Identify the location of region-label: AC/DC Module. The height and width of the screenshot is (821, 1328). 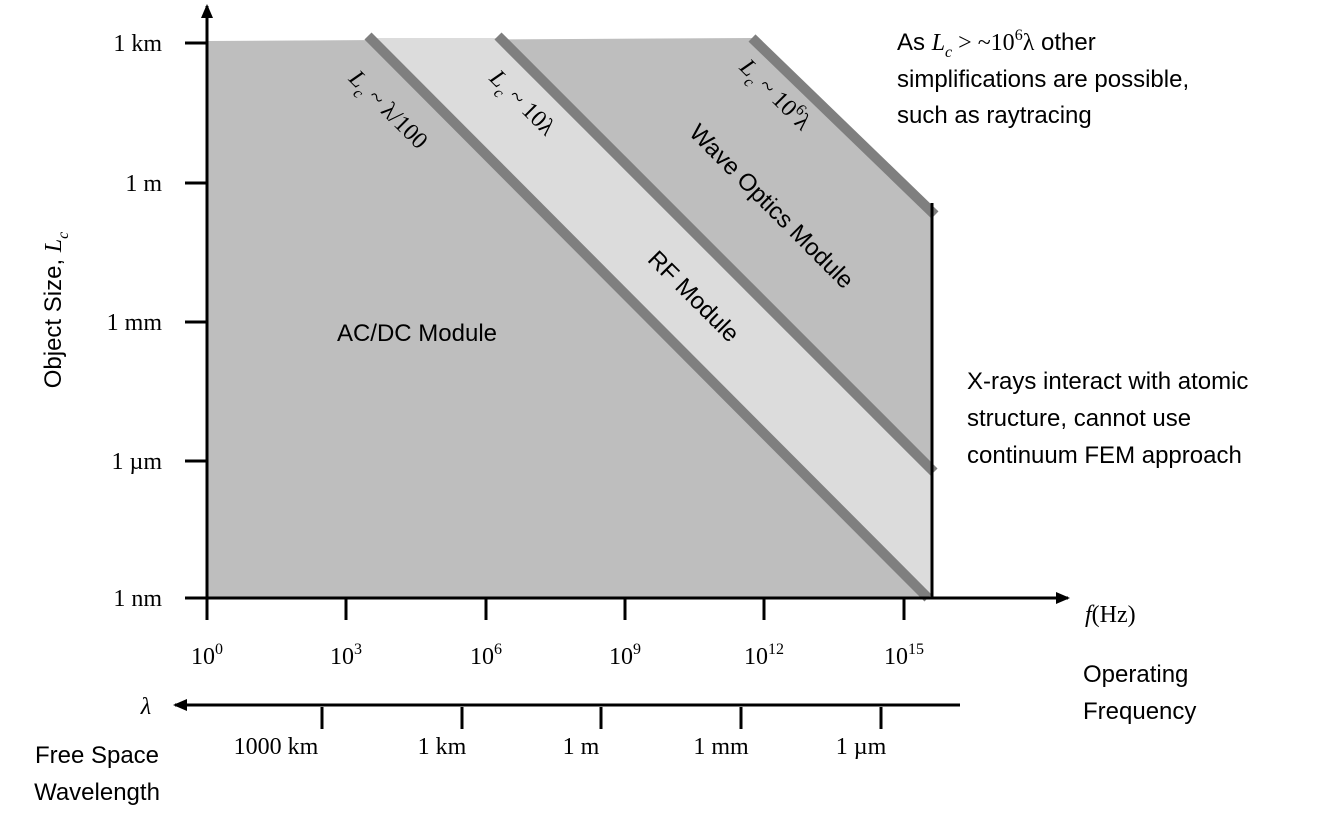
(417, 333).